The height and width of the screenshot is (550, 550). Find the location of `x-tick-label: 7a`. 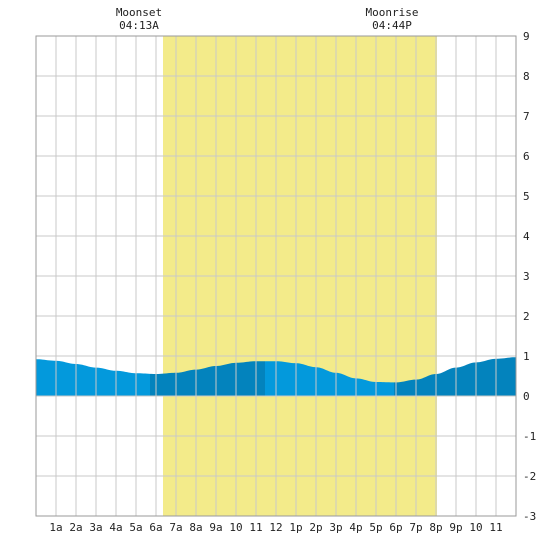

x-tick-label: 7a is located at coordinates (175, 527).